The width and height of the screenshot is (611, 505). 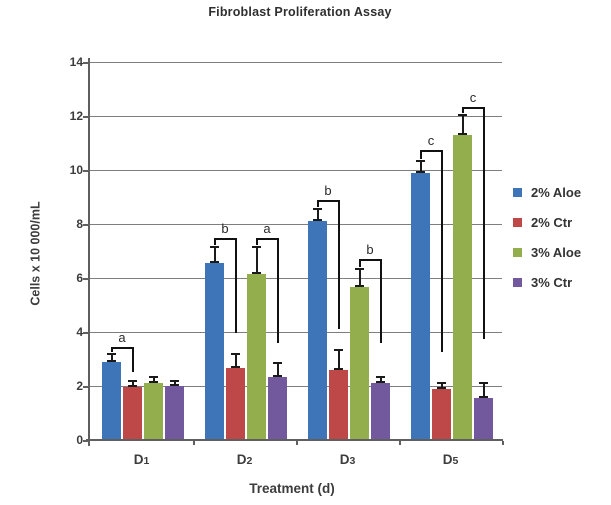 I want to click on y-tick-label: 12, so click(x=76, y=116).